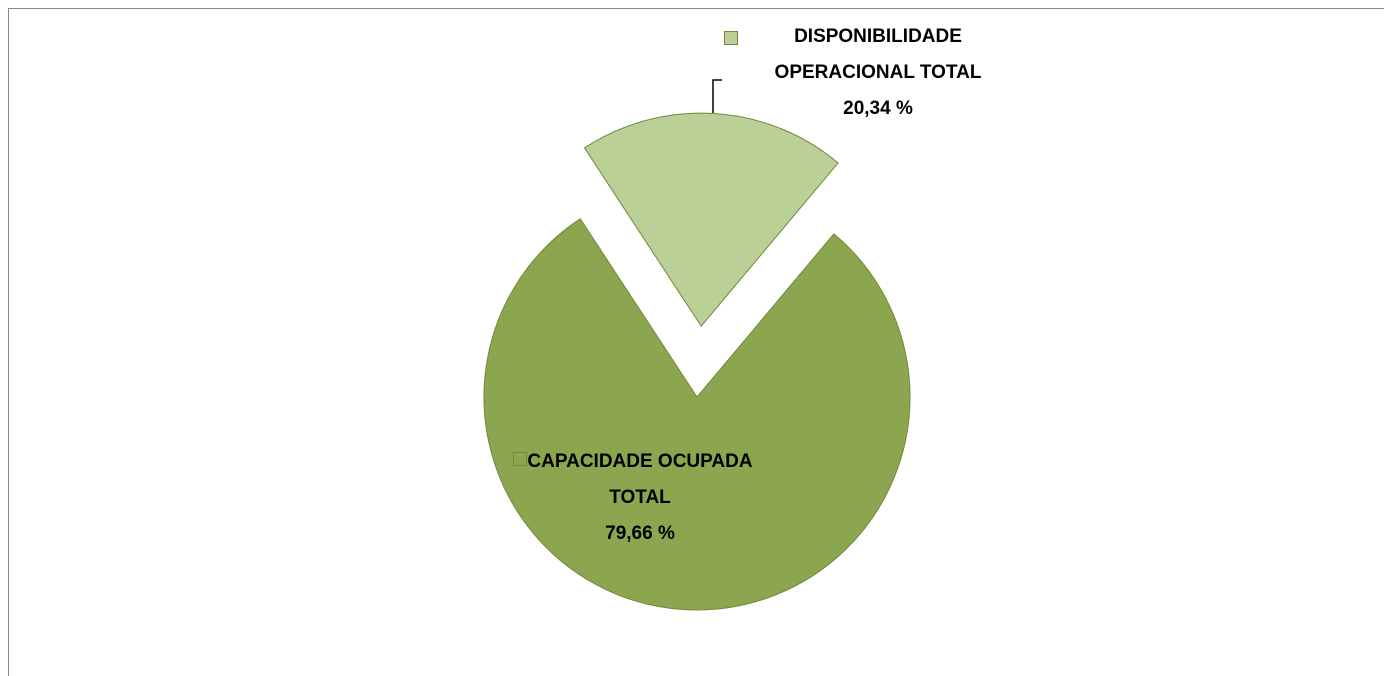 The width and height of the screenshot is (1384, 676). Describe the element at coordinates (640, 479) in the screenshot. I see `label-name: CAPACIDADE OCUPADA TOTAL` at that location.